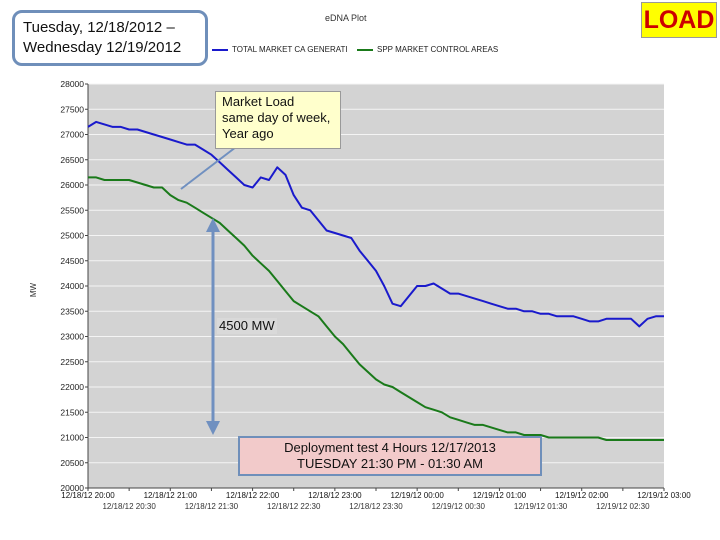  I want to click on legend-label-total-market: TOTAL MARKET CA GENERATI, so click(290, 49).